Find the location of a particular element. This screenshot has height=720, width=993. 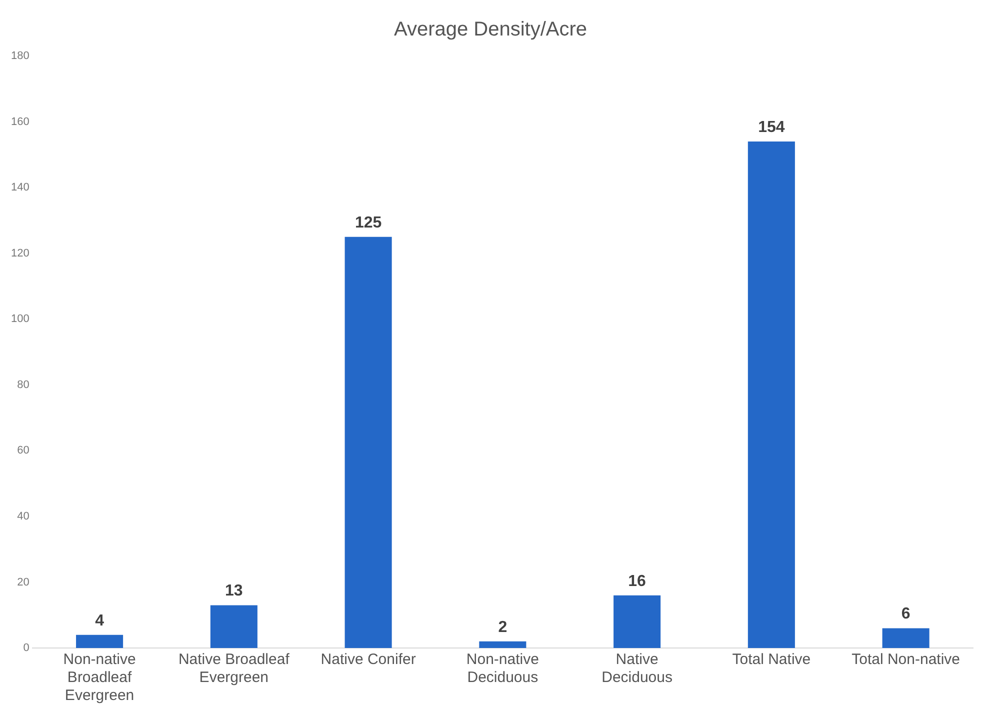

x-tick-label: Native Conifer is located at coordinates (368, 659).